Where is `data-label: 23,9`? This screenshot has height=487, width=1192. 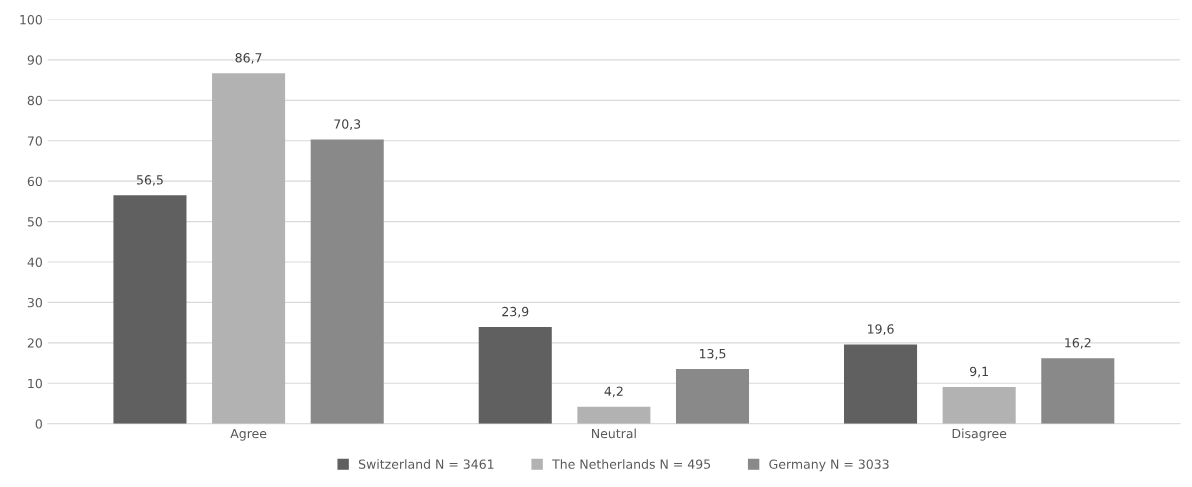
data-label: 23,9 is located at coordinates (515, 312).